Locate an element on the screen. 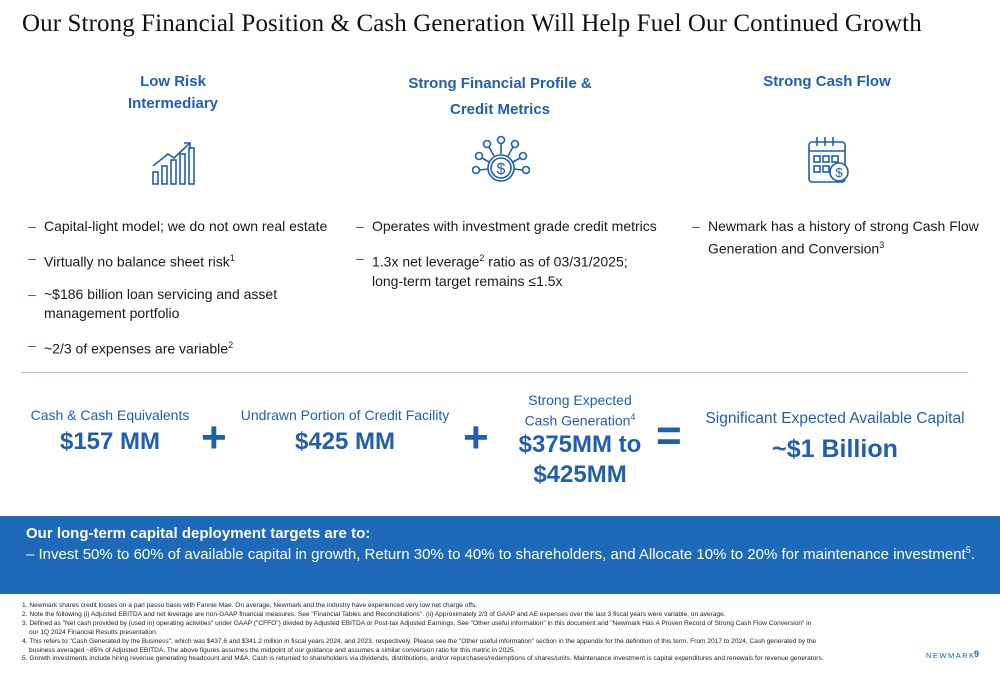  footnote-ref: 3 is located at coordinates (882, 245).